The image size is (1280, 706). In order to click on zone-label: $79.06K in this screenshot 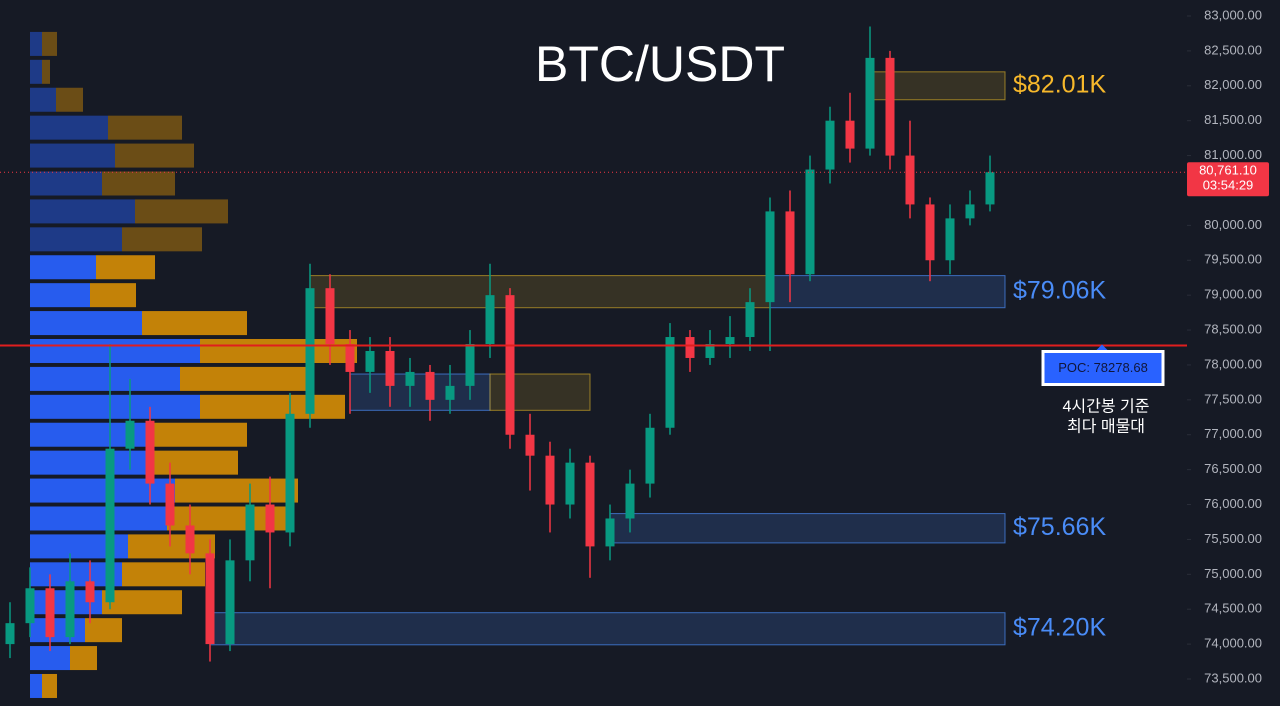, I will do `click(1059, 290)`.